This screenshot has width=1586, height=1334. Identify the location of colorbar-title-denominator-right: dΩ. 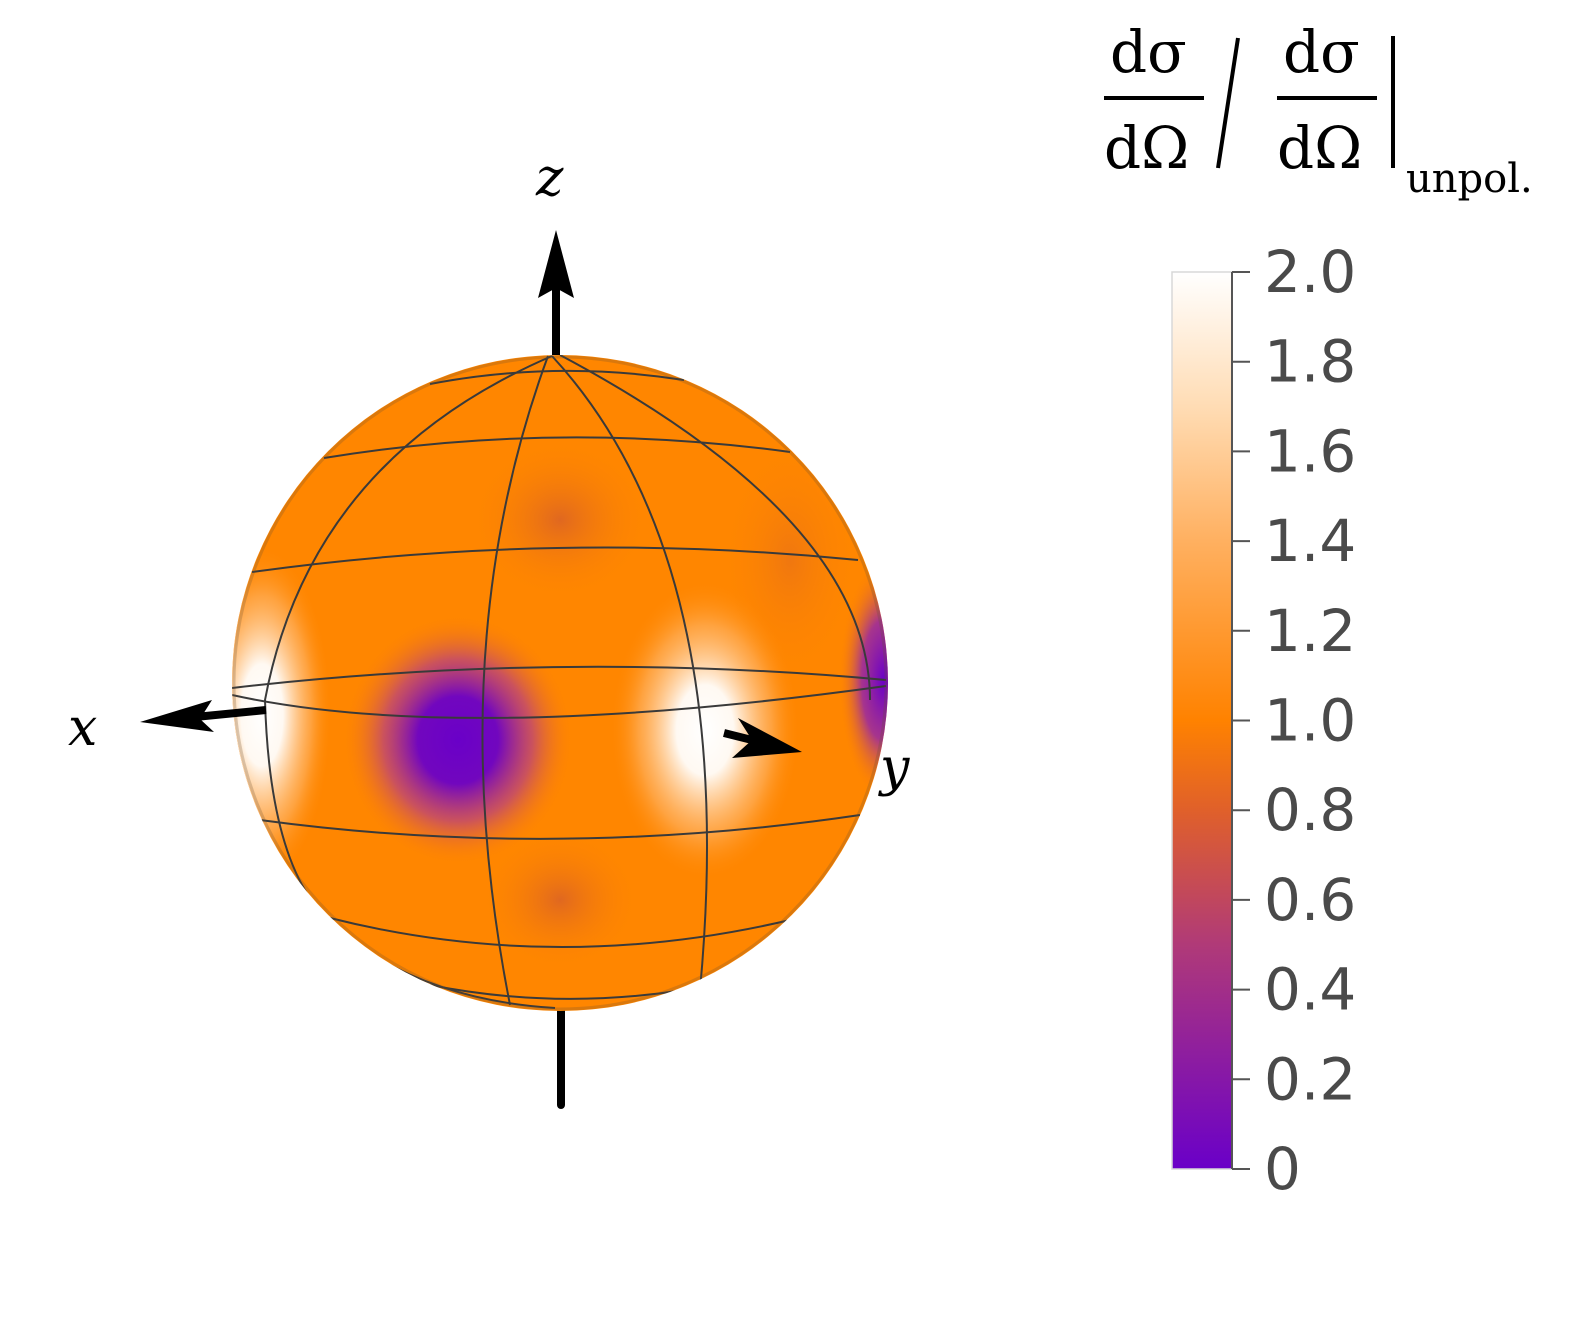
(1319, 148).